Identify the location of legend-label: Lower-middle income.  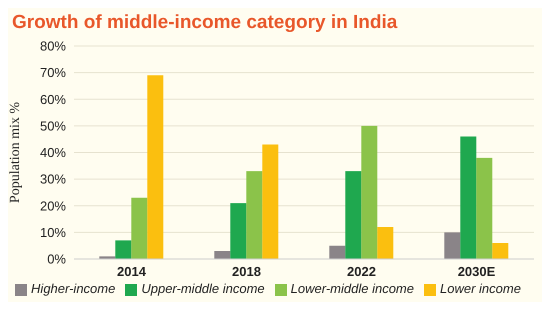
(352, 288).